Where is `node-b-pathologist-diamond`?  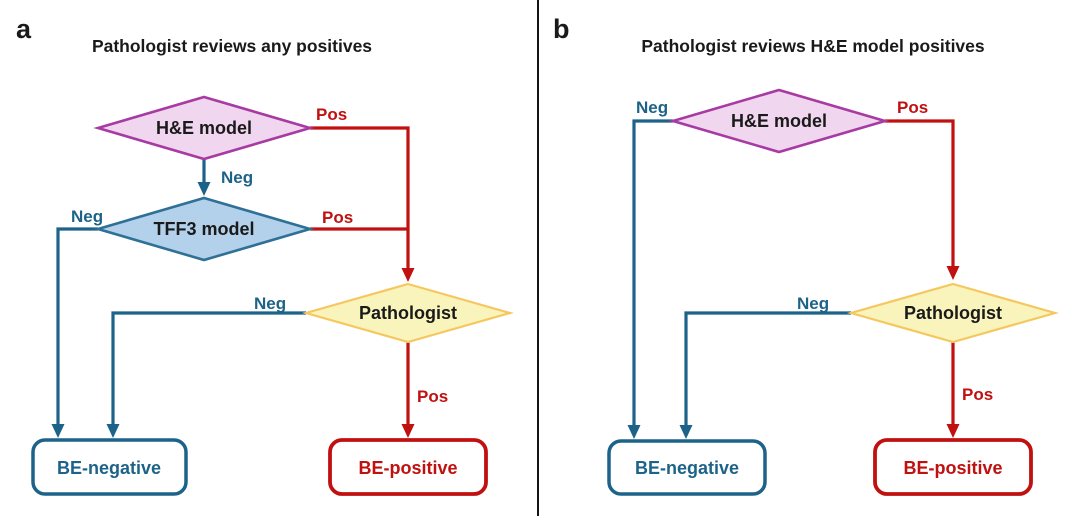 node-b-pathologist-diamond is located at coordinates (953, 313).